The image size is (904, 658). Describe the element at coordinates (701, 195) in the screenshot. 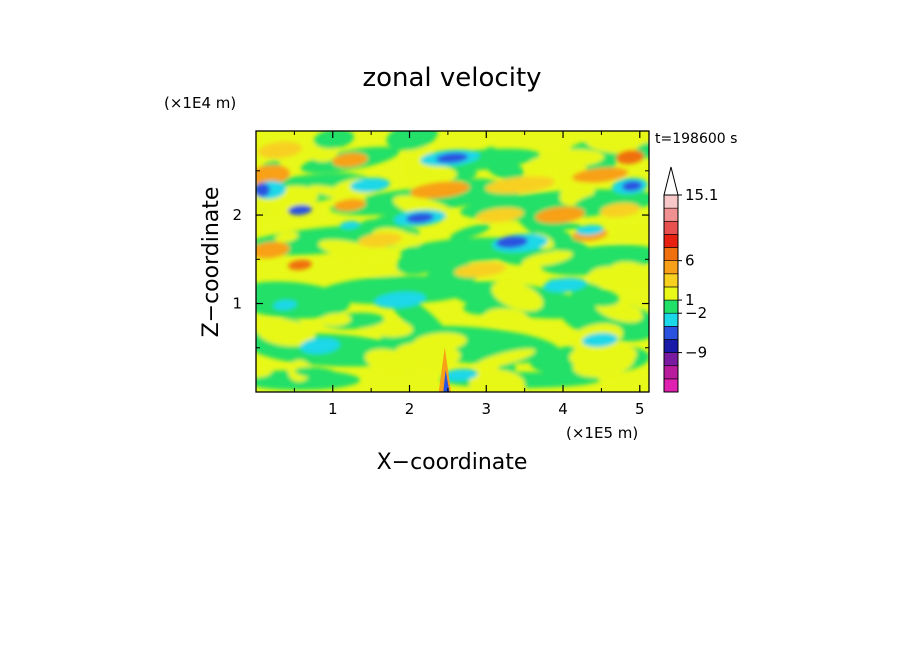

I see `colorbar-tick-label-0: 15.1` at that location.